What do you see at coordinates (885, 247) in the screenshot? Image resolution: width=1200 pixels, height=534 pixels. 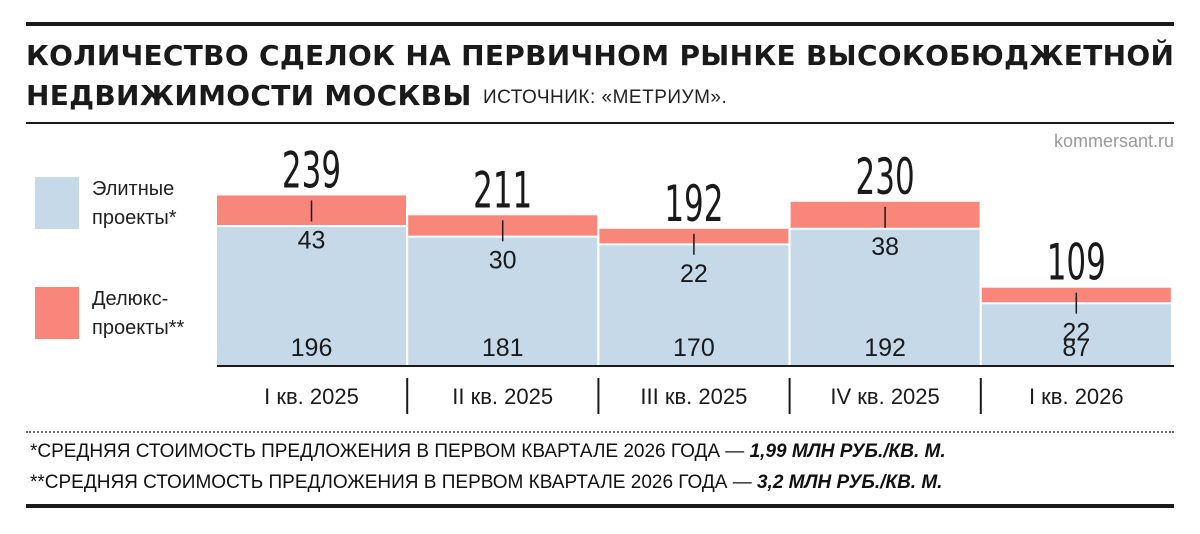 I see `deluxe-value-label: 38` at bounding box center [885, 247].